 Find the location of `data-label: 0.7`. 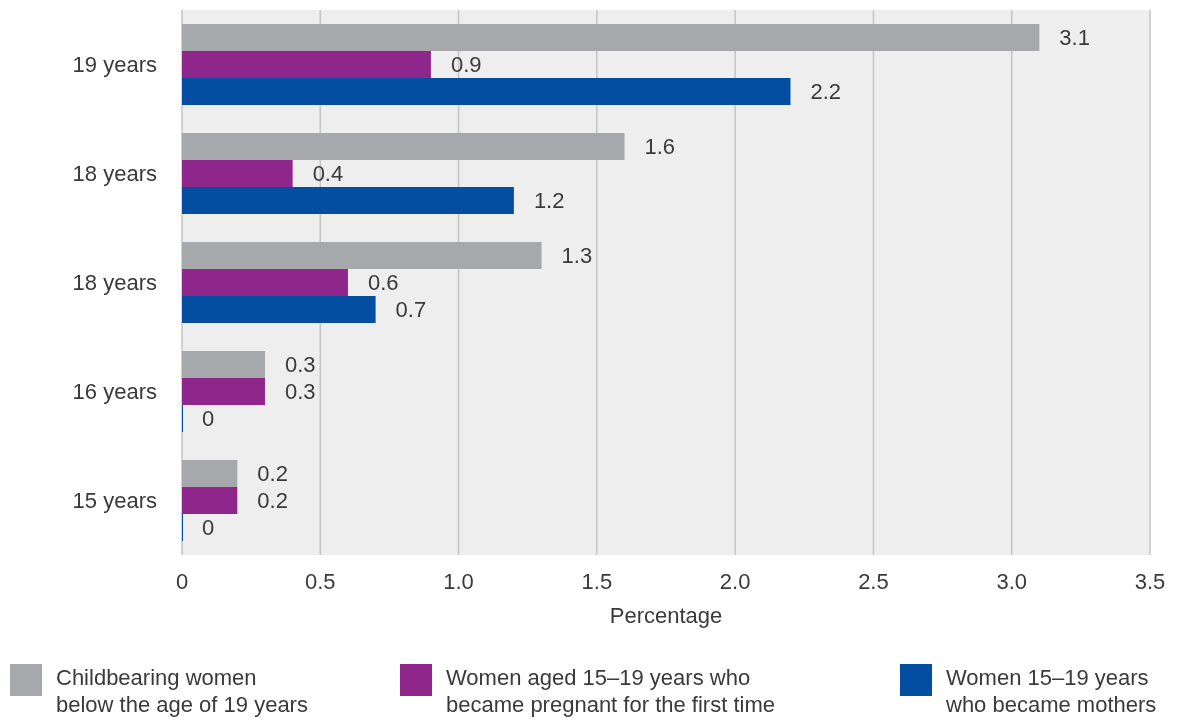

data-label: 0.7 is located at coordinates (411, 309).